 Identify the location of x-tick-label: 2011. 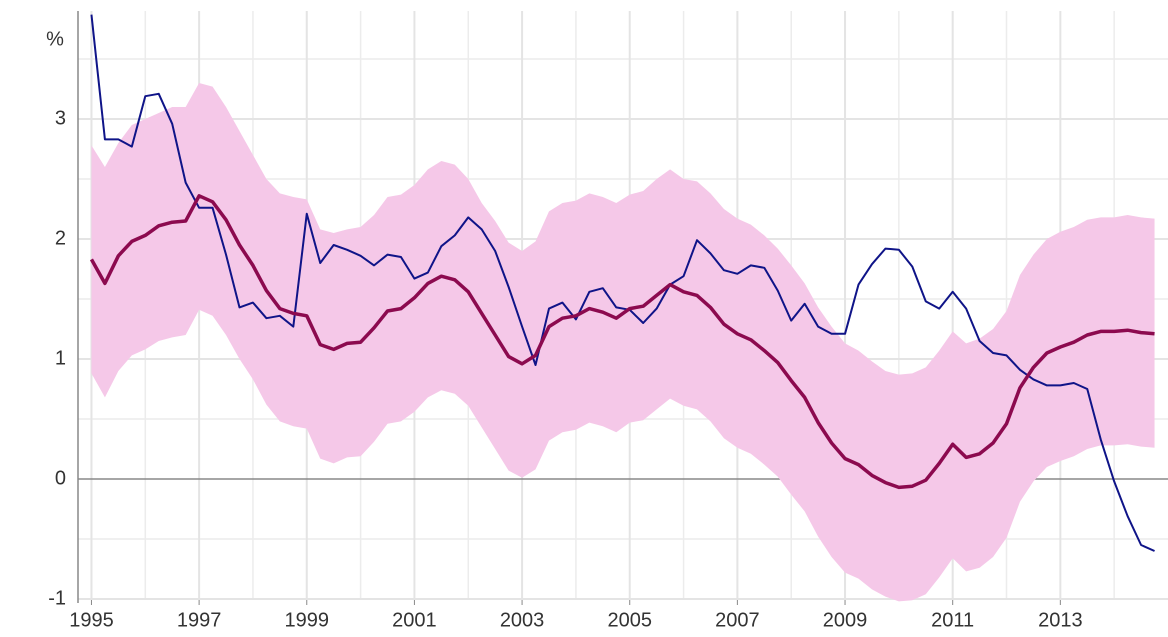
(952, 620).